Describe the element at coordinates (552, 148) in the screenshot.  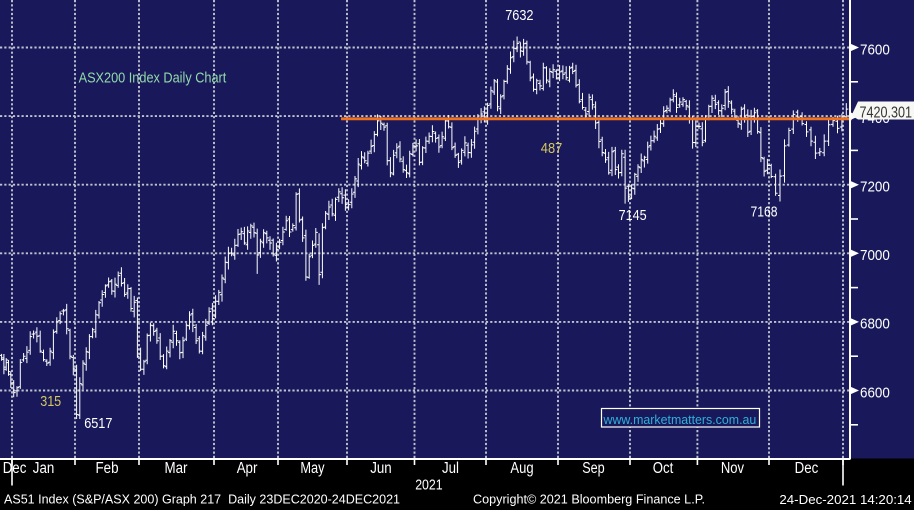
I see `svg-text: 487` at that location.